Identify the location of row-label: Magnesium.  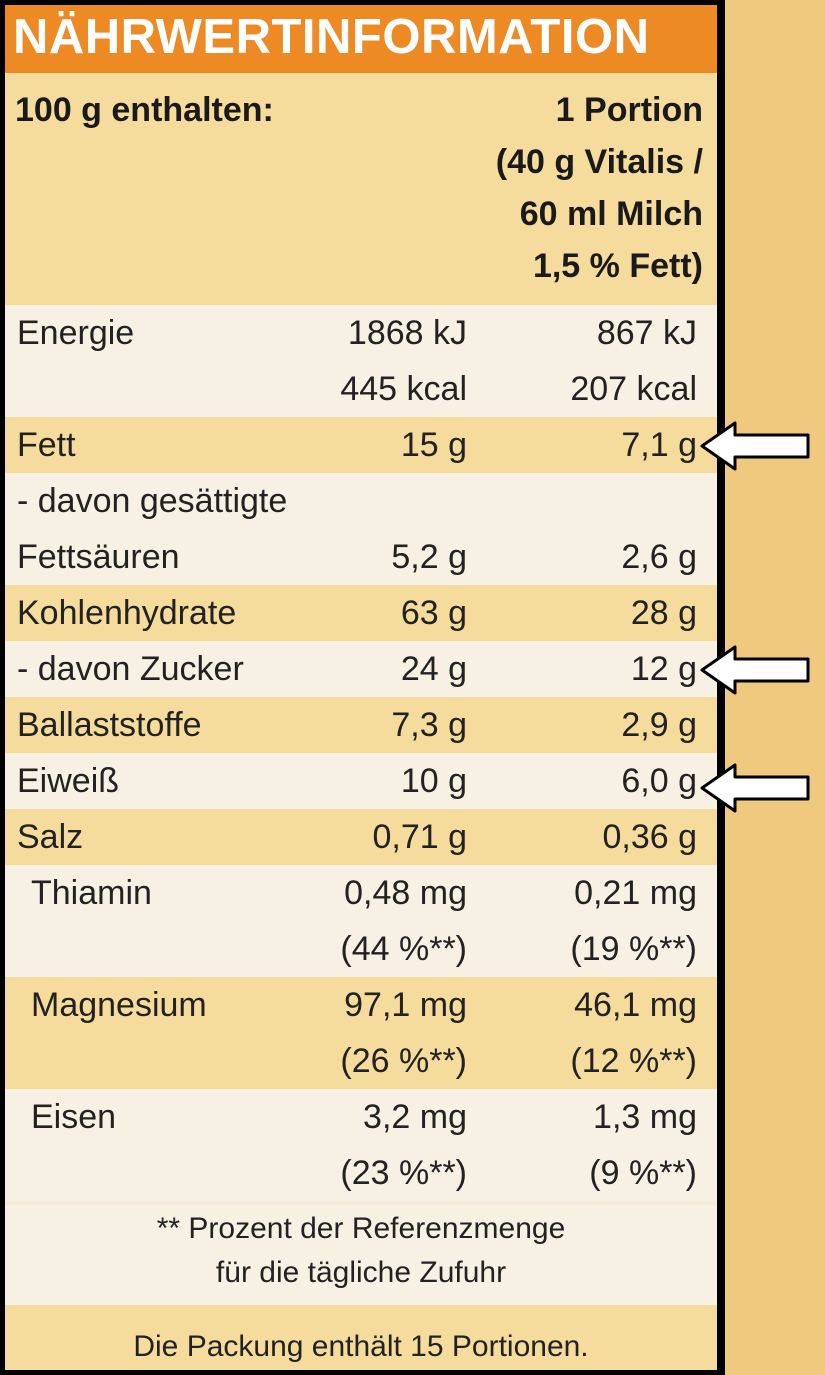
(119, 1005).